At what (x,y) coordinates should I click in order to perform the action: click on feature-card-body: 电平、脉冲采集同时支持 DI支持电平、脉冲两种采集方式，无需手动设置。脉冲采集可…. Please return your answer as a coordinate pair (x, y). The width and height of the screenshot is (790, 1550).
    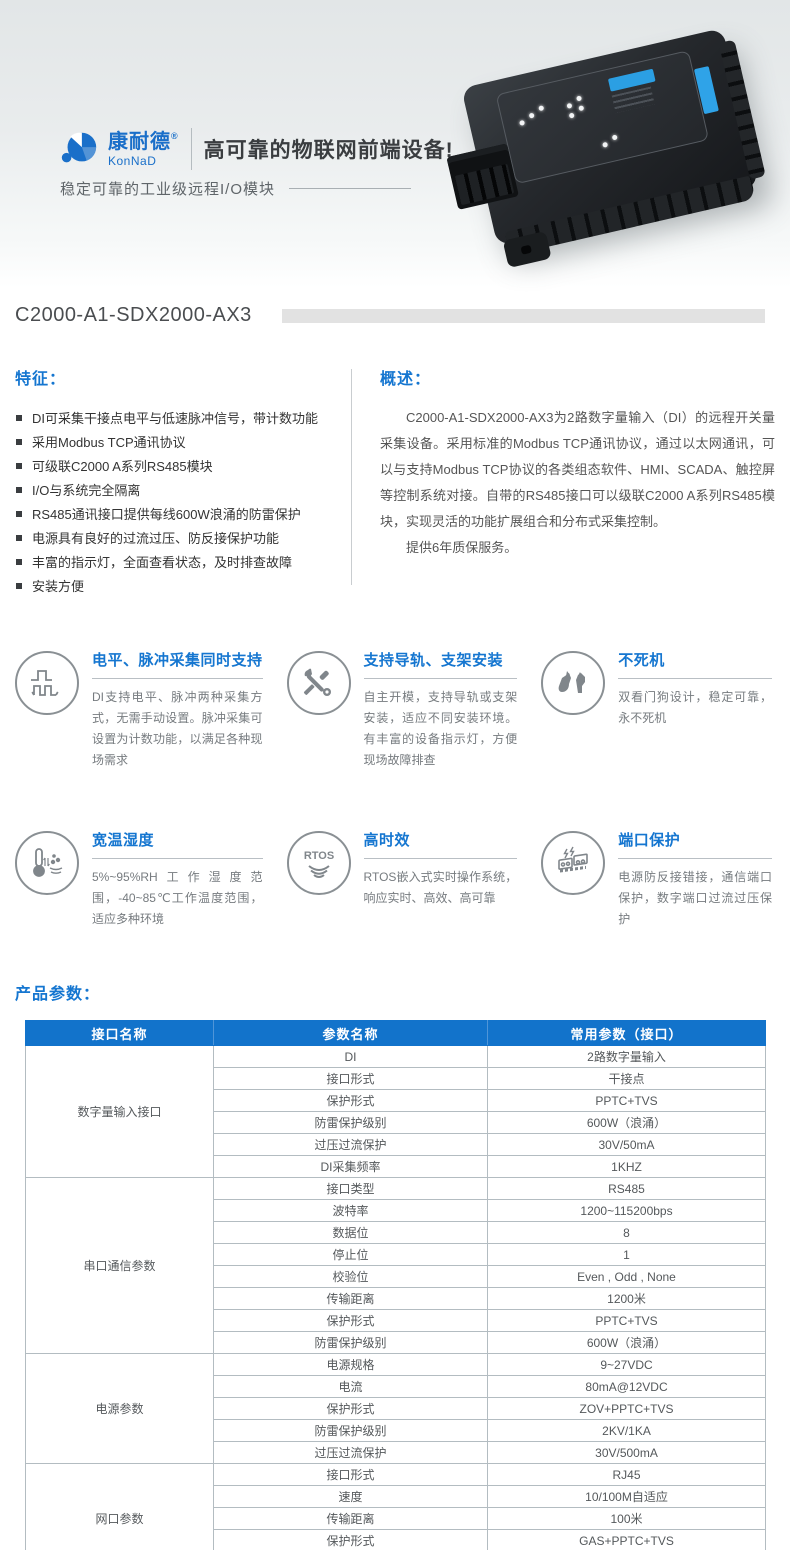
    Looking at the image, I should click on (177, 710).